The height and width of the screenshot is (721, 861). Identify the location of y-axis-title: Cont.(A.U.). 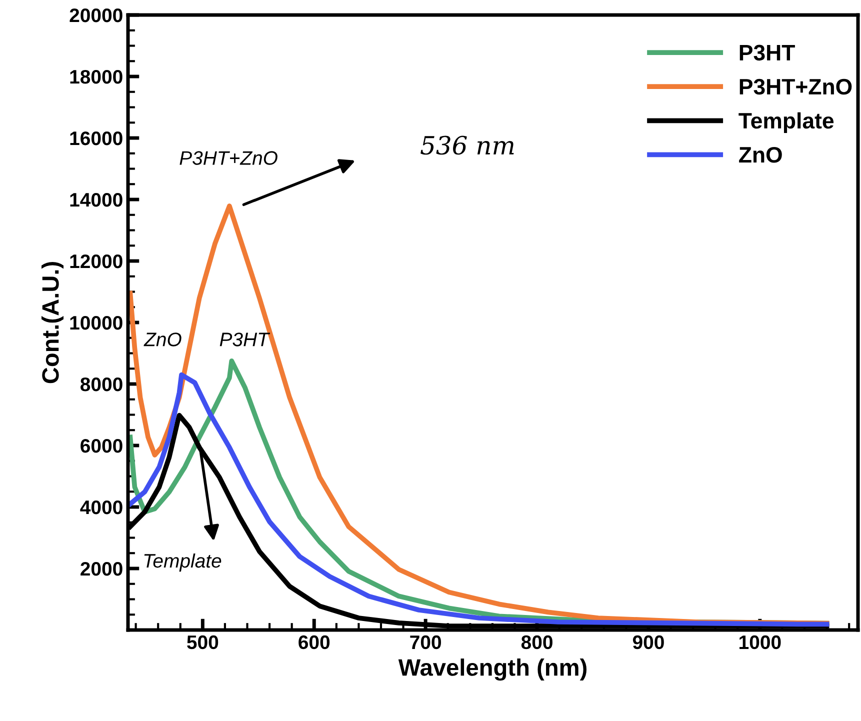
(53, 323).